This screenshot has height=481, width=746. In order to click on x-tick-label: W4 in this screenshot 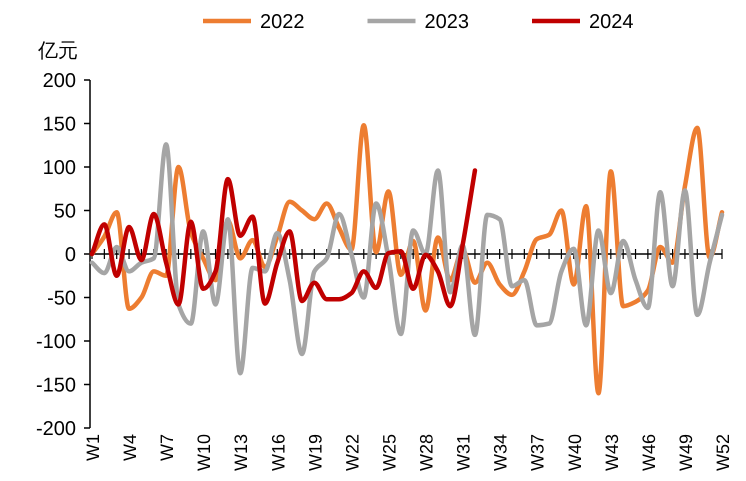, I will do `click(130, 447)`.